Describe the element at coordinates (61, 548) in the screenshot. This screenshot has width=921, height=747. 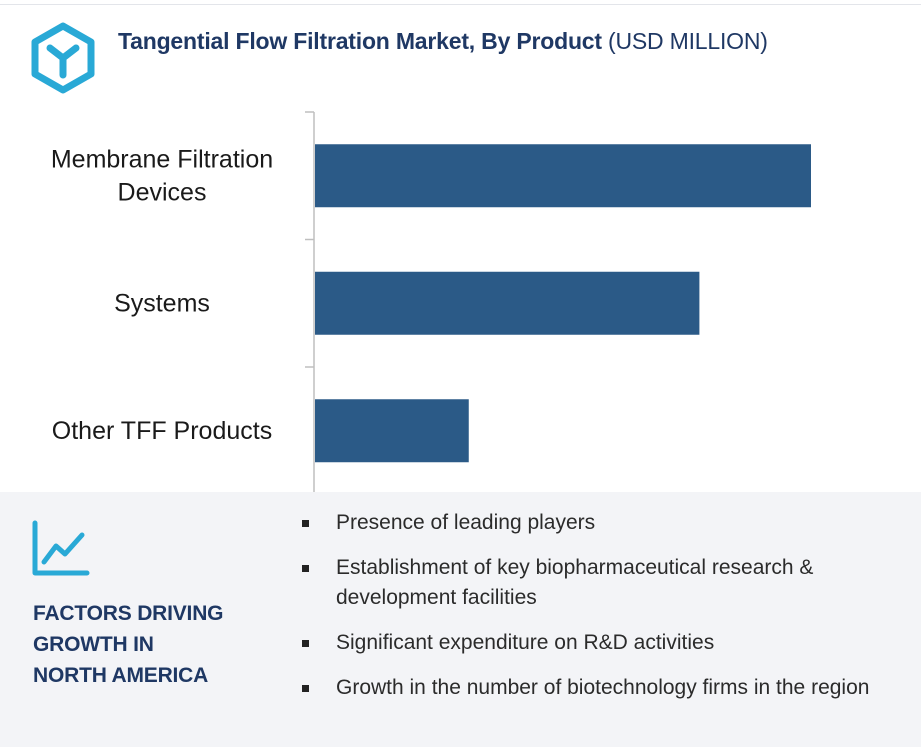
I see `trend-chart-icon` at that location.